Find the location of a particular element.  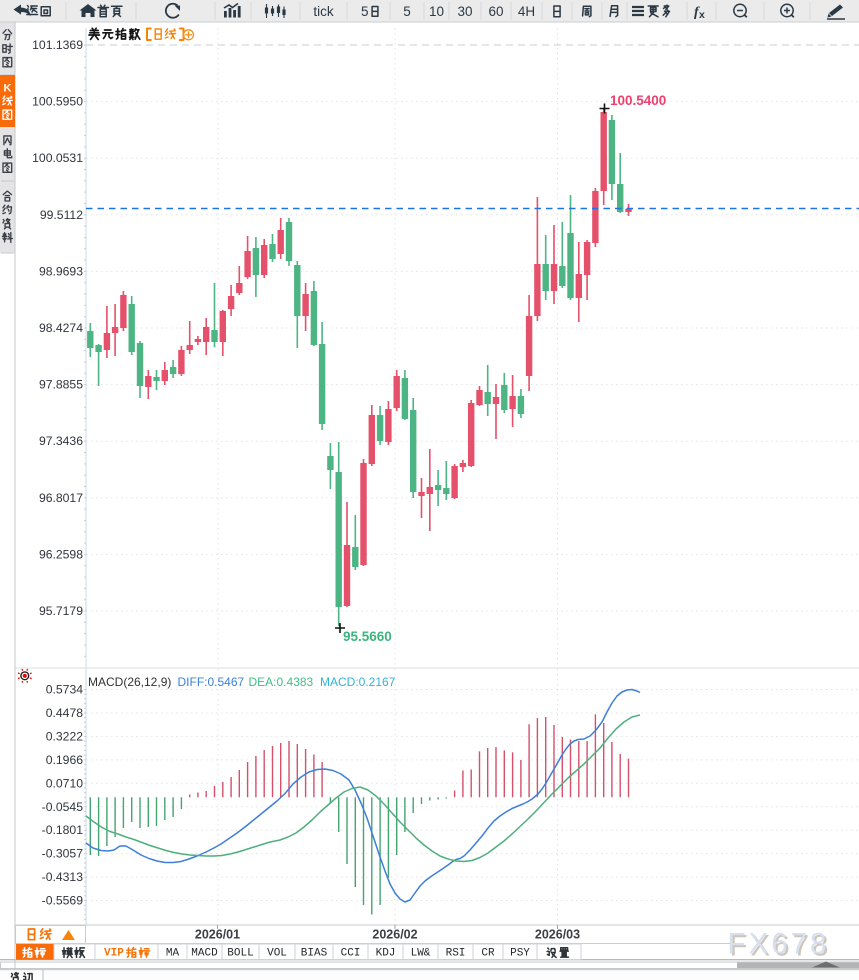

svg-text: K is located at coordinates (8, 89).